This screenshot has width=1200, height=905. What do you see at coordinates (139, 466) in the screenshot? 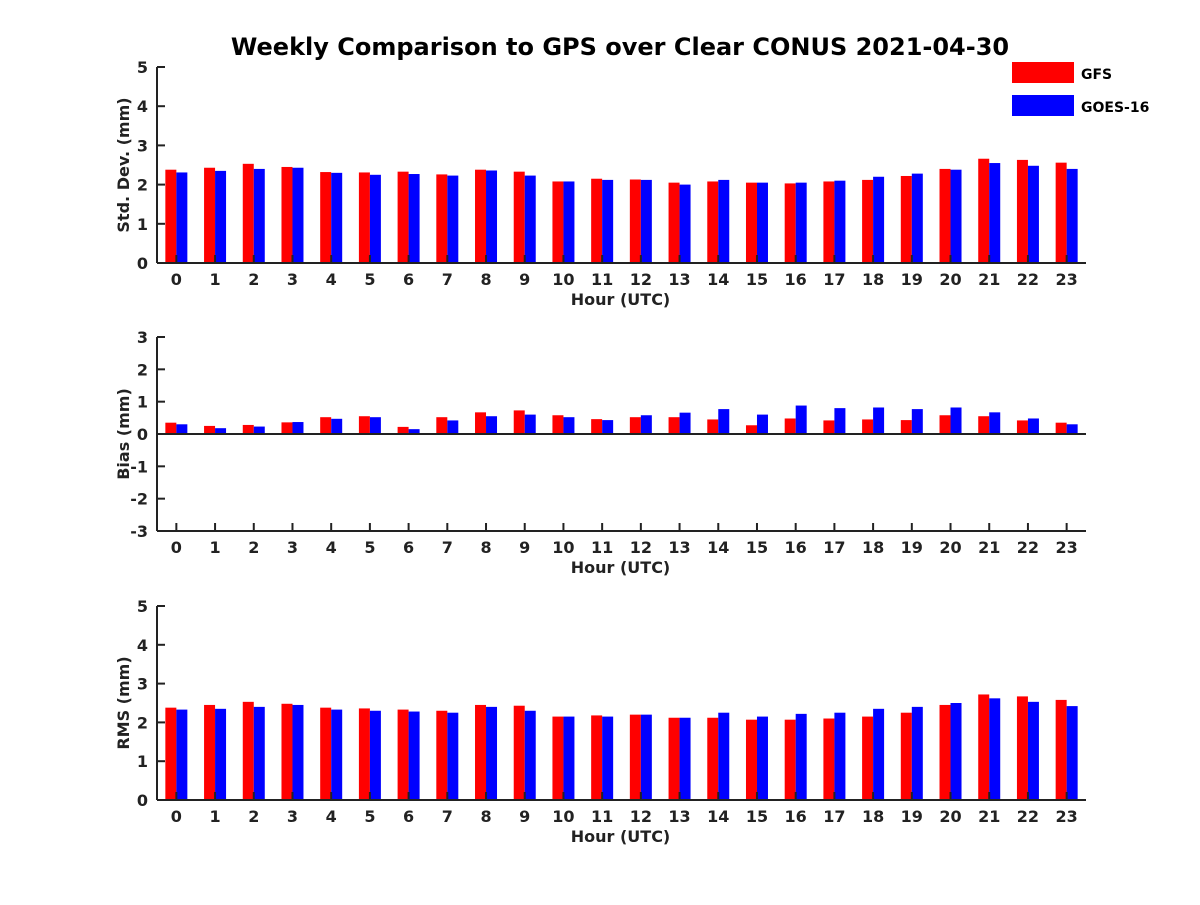
I see `y-tick-label: -1` at bounding box center [139, 466].